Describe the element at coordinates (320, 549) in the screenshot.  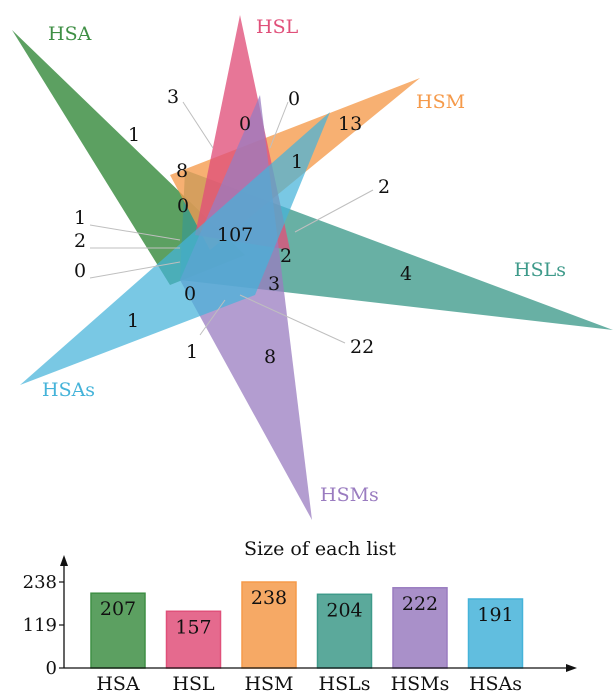
I see `chart-title: Size of each list` at that location.